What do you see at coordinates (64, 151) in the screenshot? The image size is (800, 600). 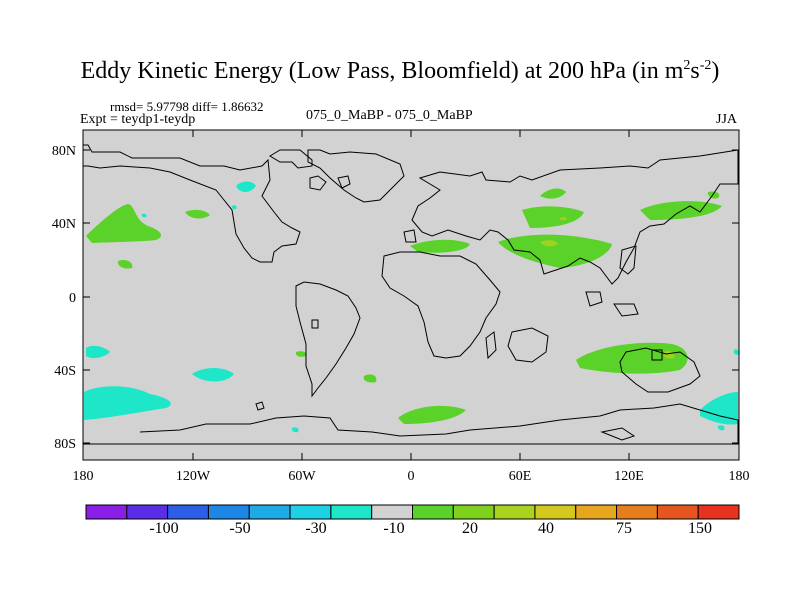 I see `lat-label: 80N` at bounding box center [64, 151].